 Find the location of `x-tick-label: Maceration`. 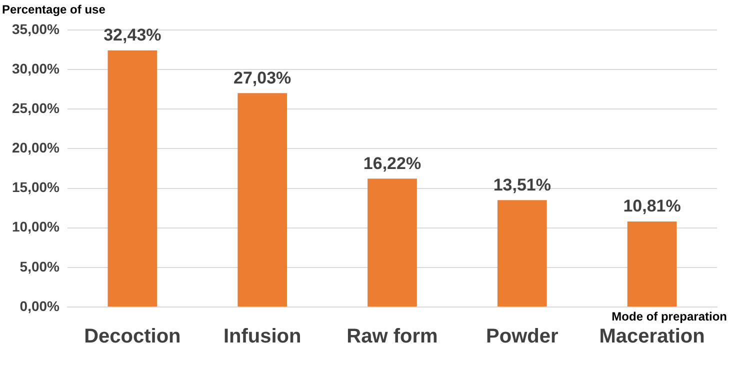

x-tick-label: Maceration is located at coordinates (652, 337).